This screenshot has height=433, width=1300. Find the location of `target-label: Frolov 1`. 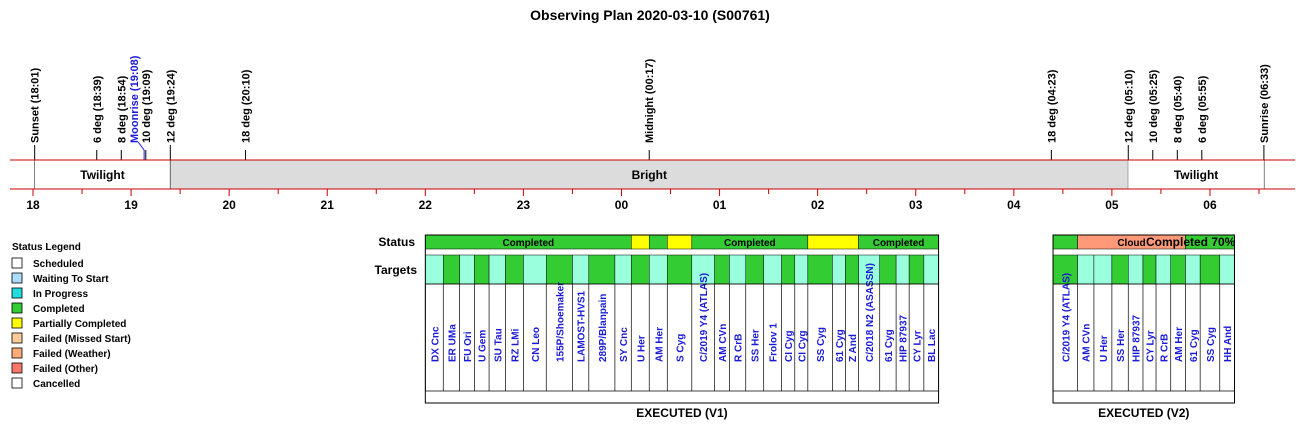

target-label: Frolov 1 is located at coordinates (774, 342).